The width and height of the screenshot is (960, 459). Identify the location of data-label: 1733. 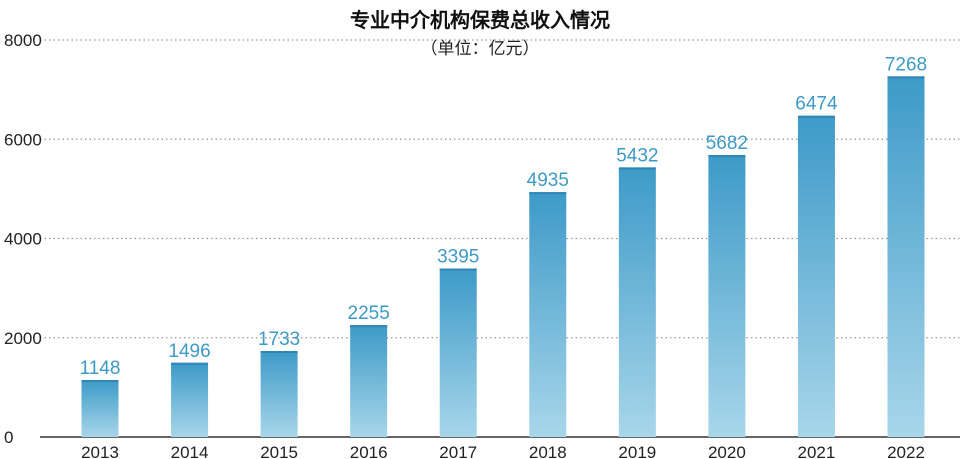
(279, 339).